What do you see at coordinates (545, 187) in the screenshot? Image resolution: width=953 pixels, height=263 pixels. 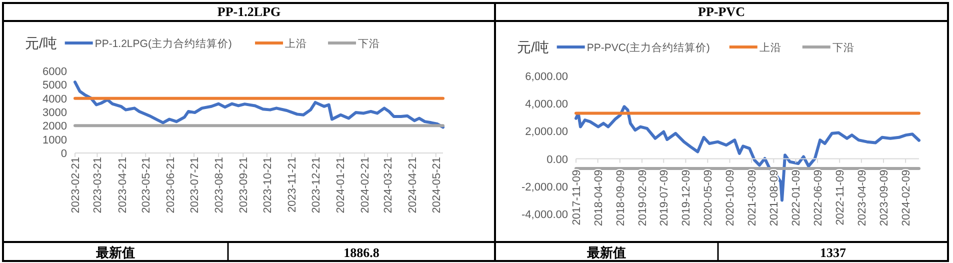 I see `y-tick-label: -2,000.00` at bounding box center [545, 187].